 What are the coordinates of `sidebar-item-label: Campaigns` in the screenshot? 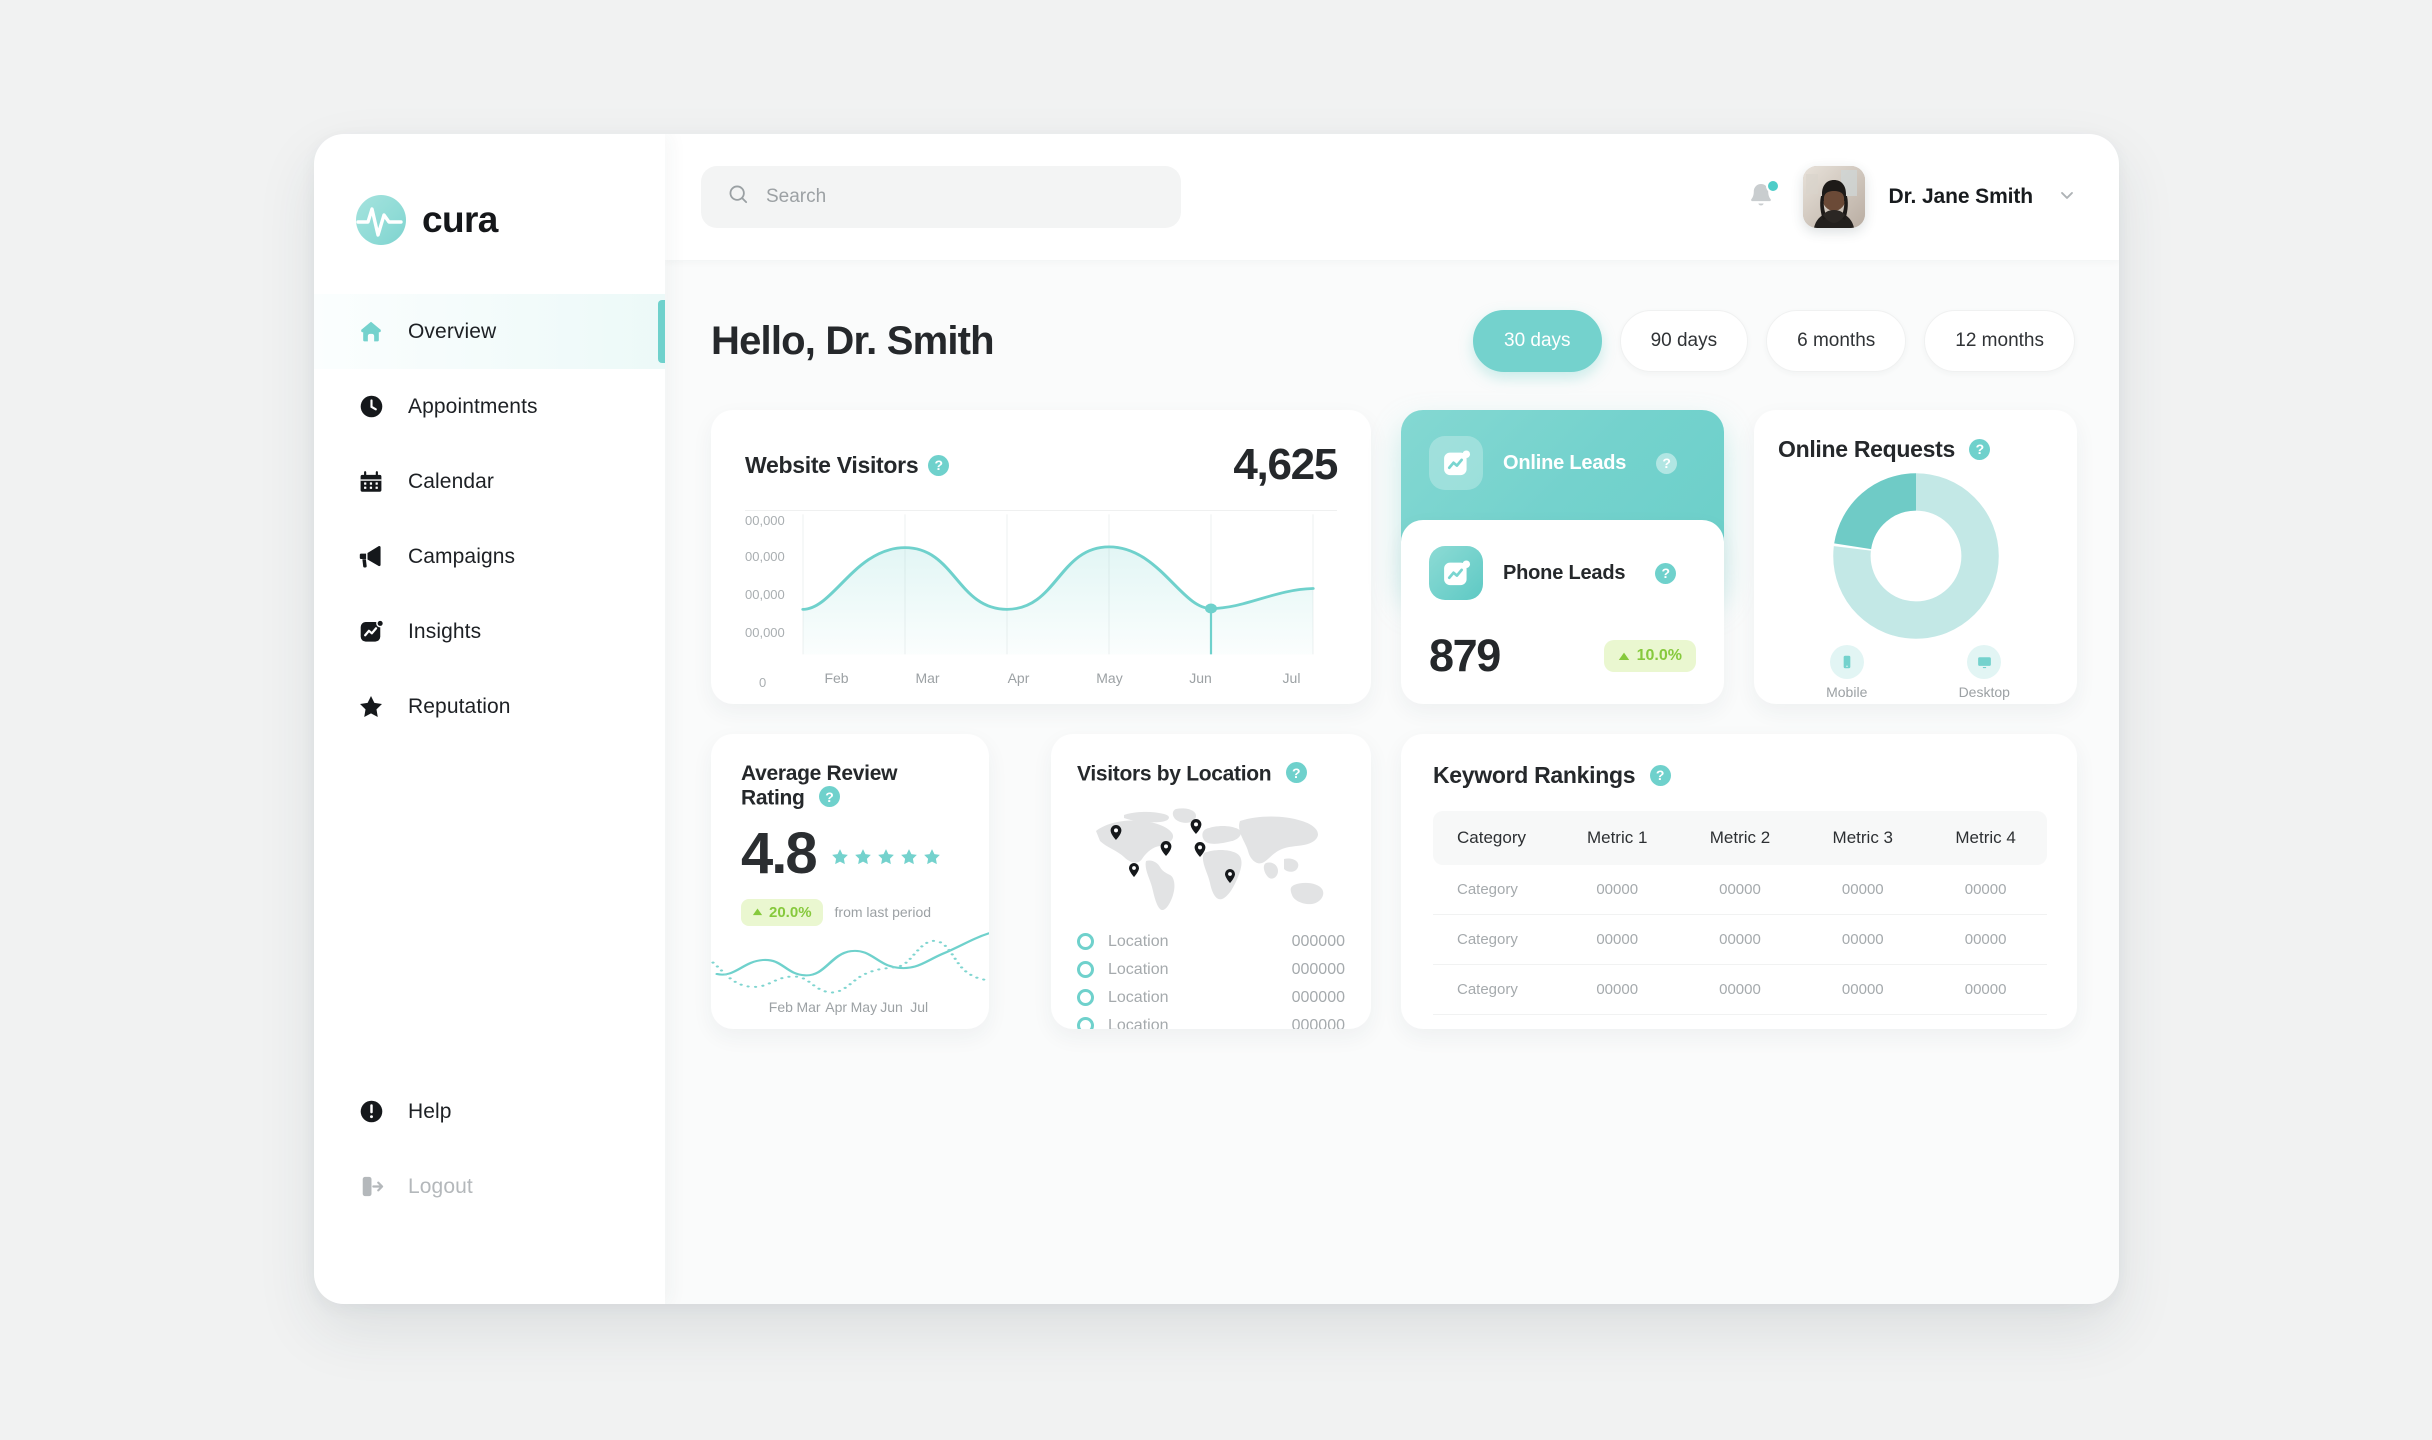 It's located at (462, 556).